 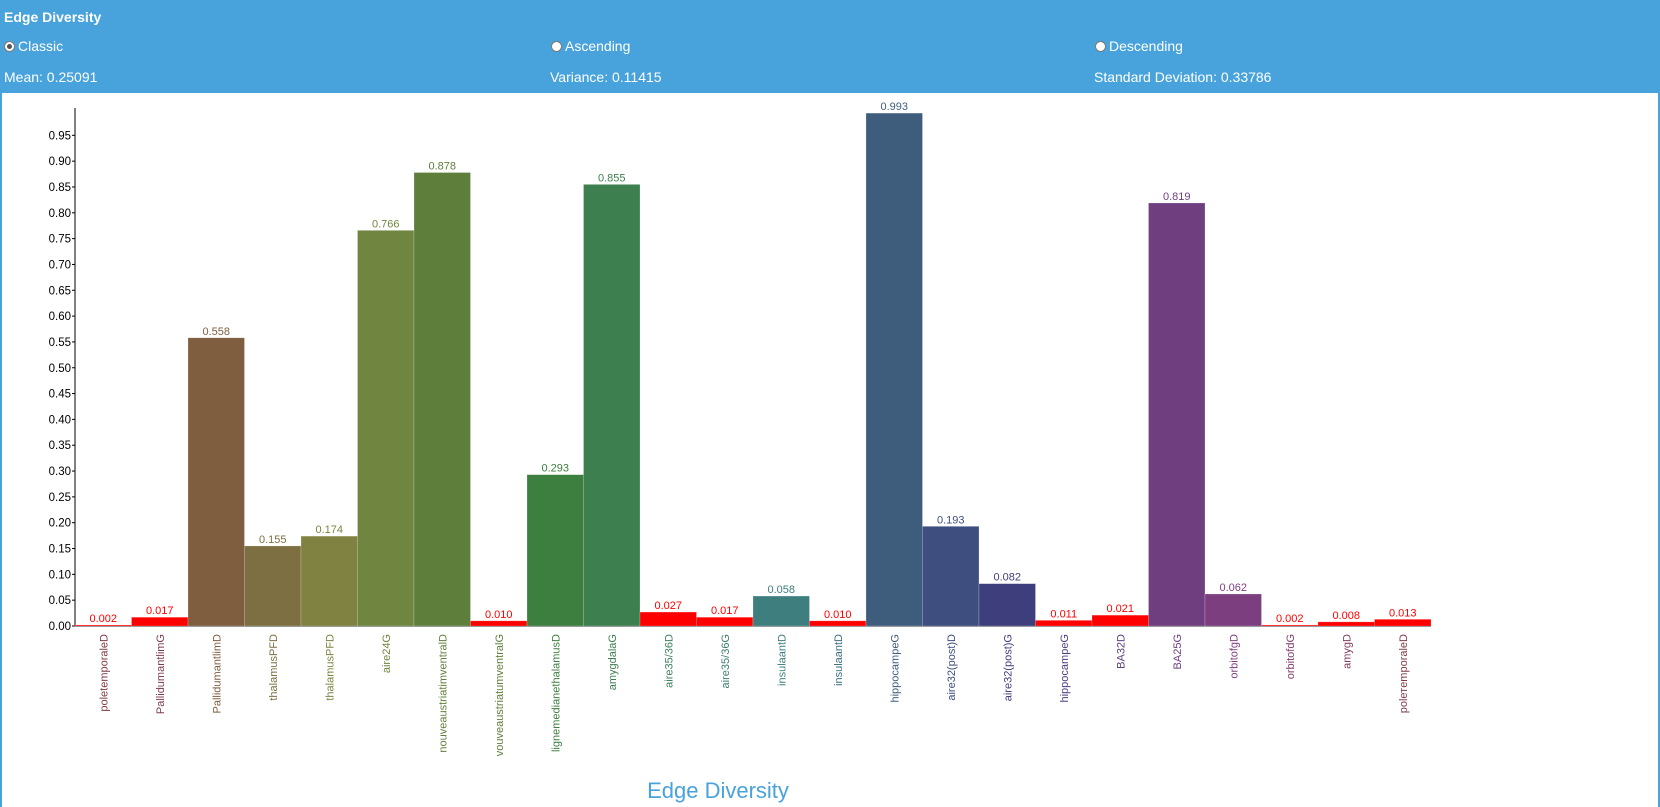 What do you see at coordinates (606, 77) in the screenshot?
I see `variance-stat: Variance: 0.11415` at bounding box center [606, 77].